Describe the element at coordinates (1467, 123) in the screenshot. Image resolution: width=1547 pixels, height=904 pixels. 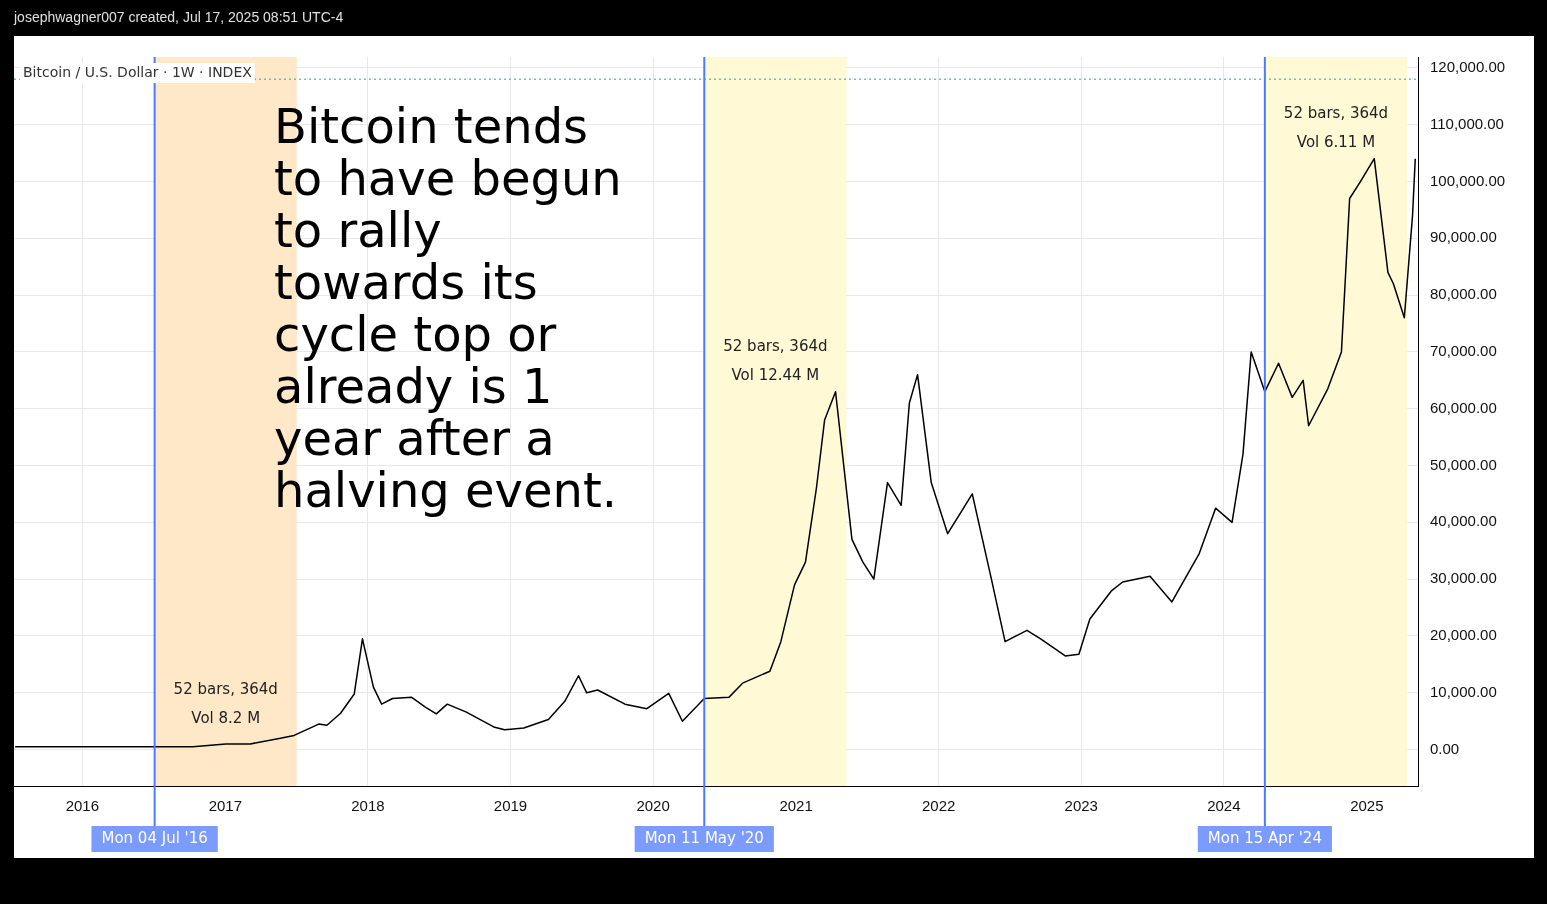
I see `y-tick-label: 110,000.00` at that location.